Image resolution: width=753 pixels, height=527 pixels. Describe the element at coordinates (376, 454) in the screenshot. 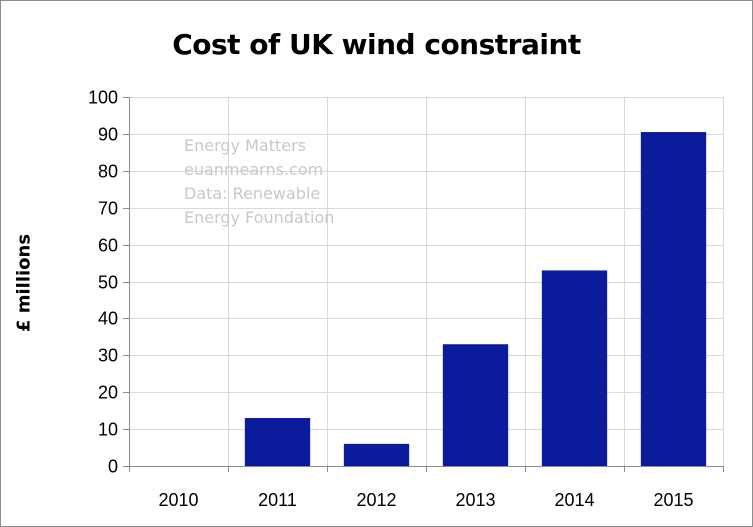

I see `bar-2012` at that location.